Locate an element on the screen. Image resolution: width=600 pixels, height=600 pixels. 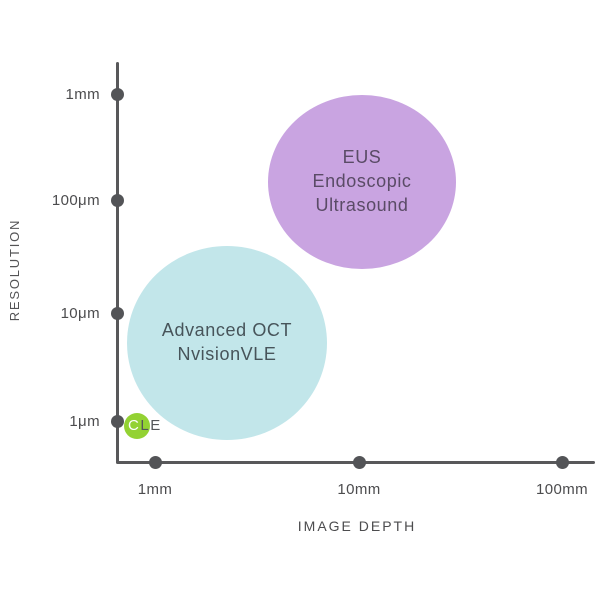
bubble-label-char: E is located at coordinates (156, 425).